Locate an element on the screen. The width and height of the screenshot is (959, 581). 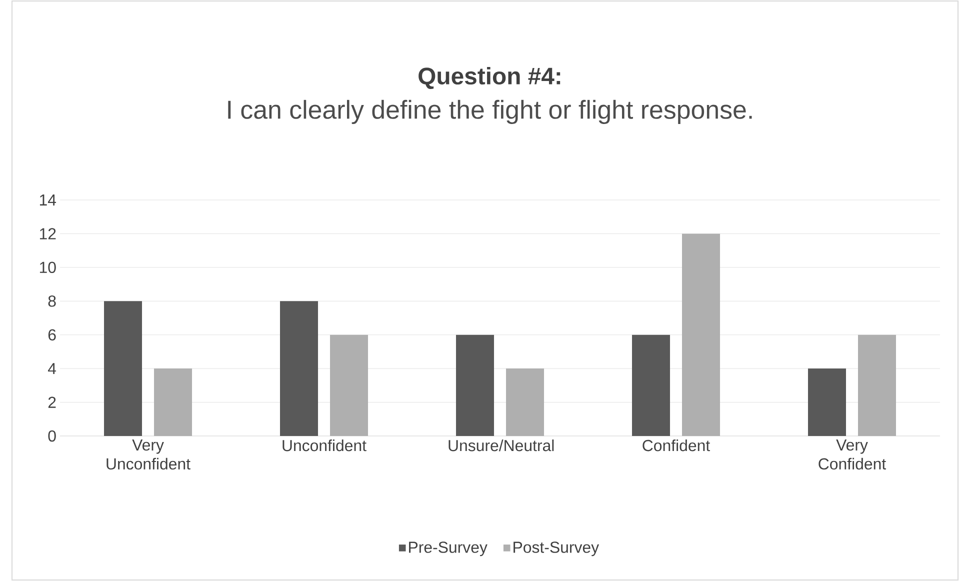
x-tick-label: Confident is located at coordinates (676, 446).